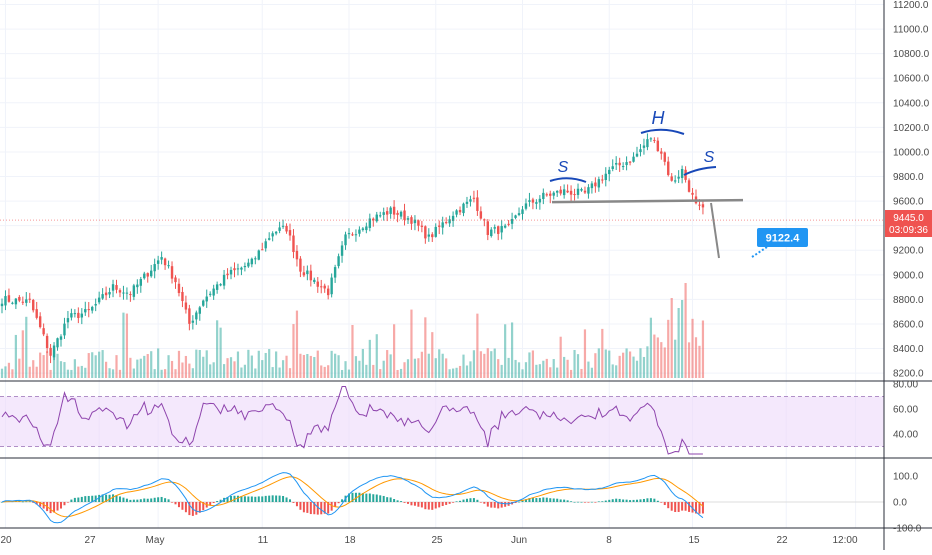 Image resolution: width=932 pixels, height=555 pixels. I want to click on pattern-label: S, so click(563, 167).